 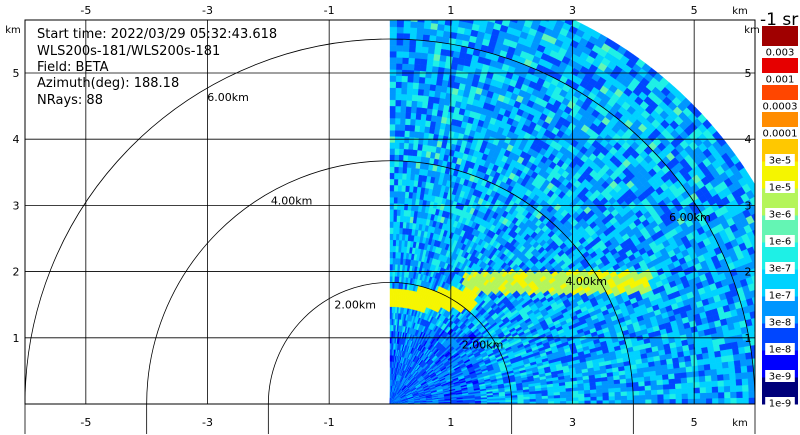 I want to click on y-unit-left: km, so click(x=13, y=30).